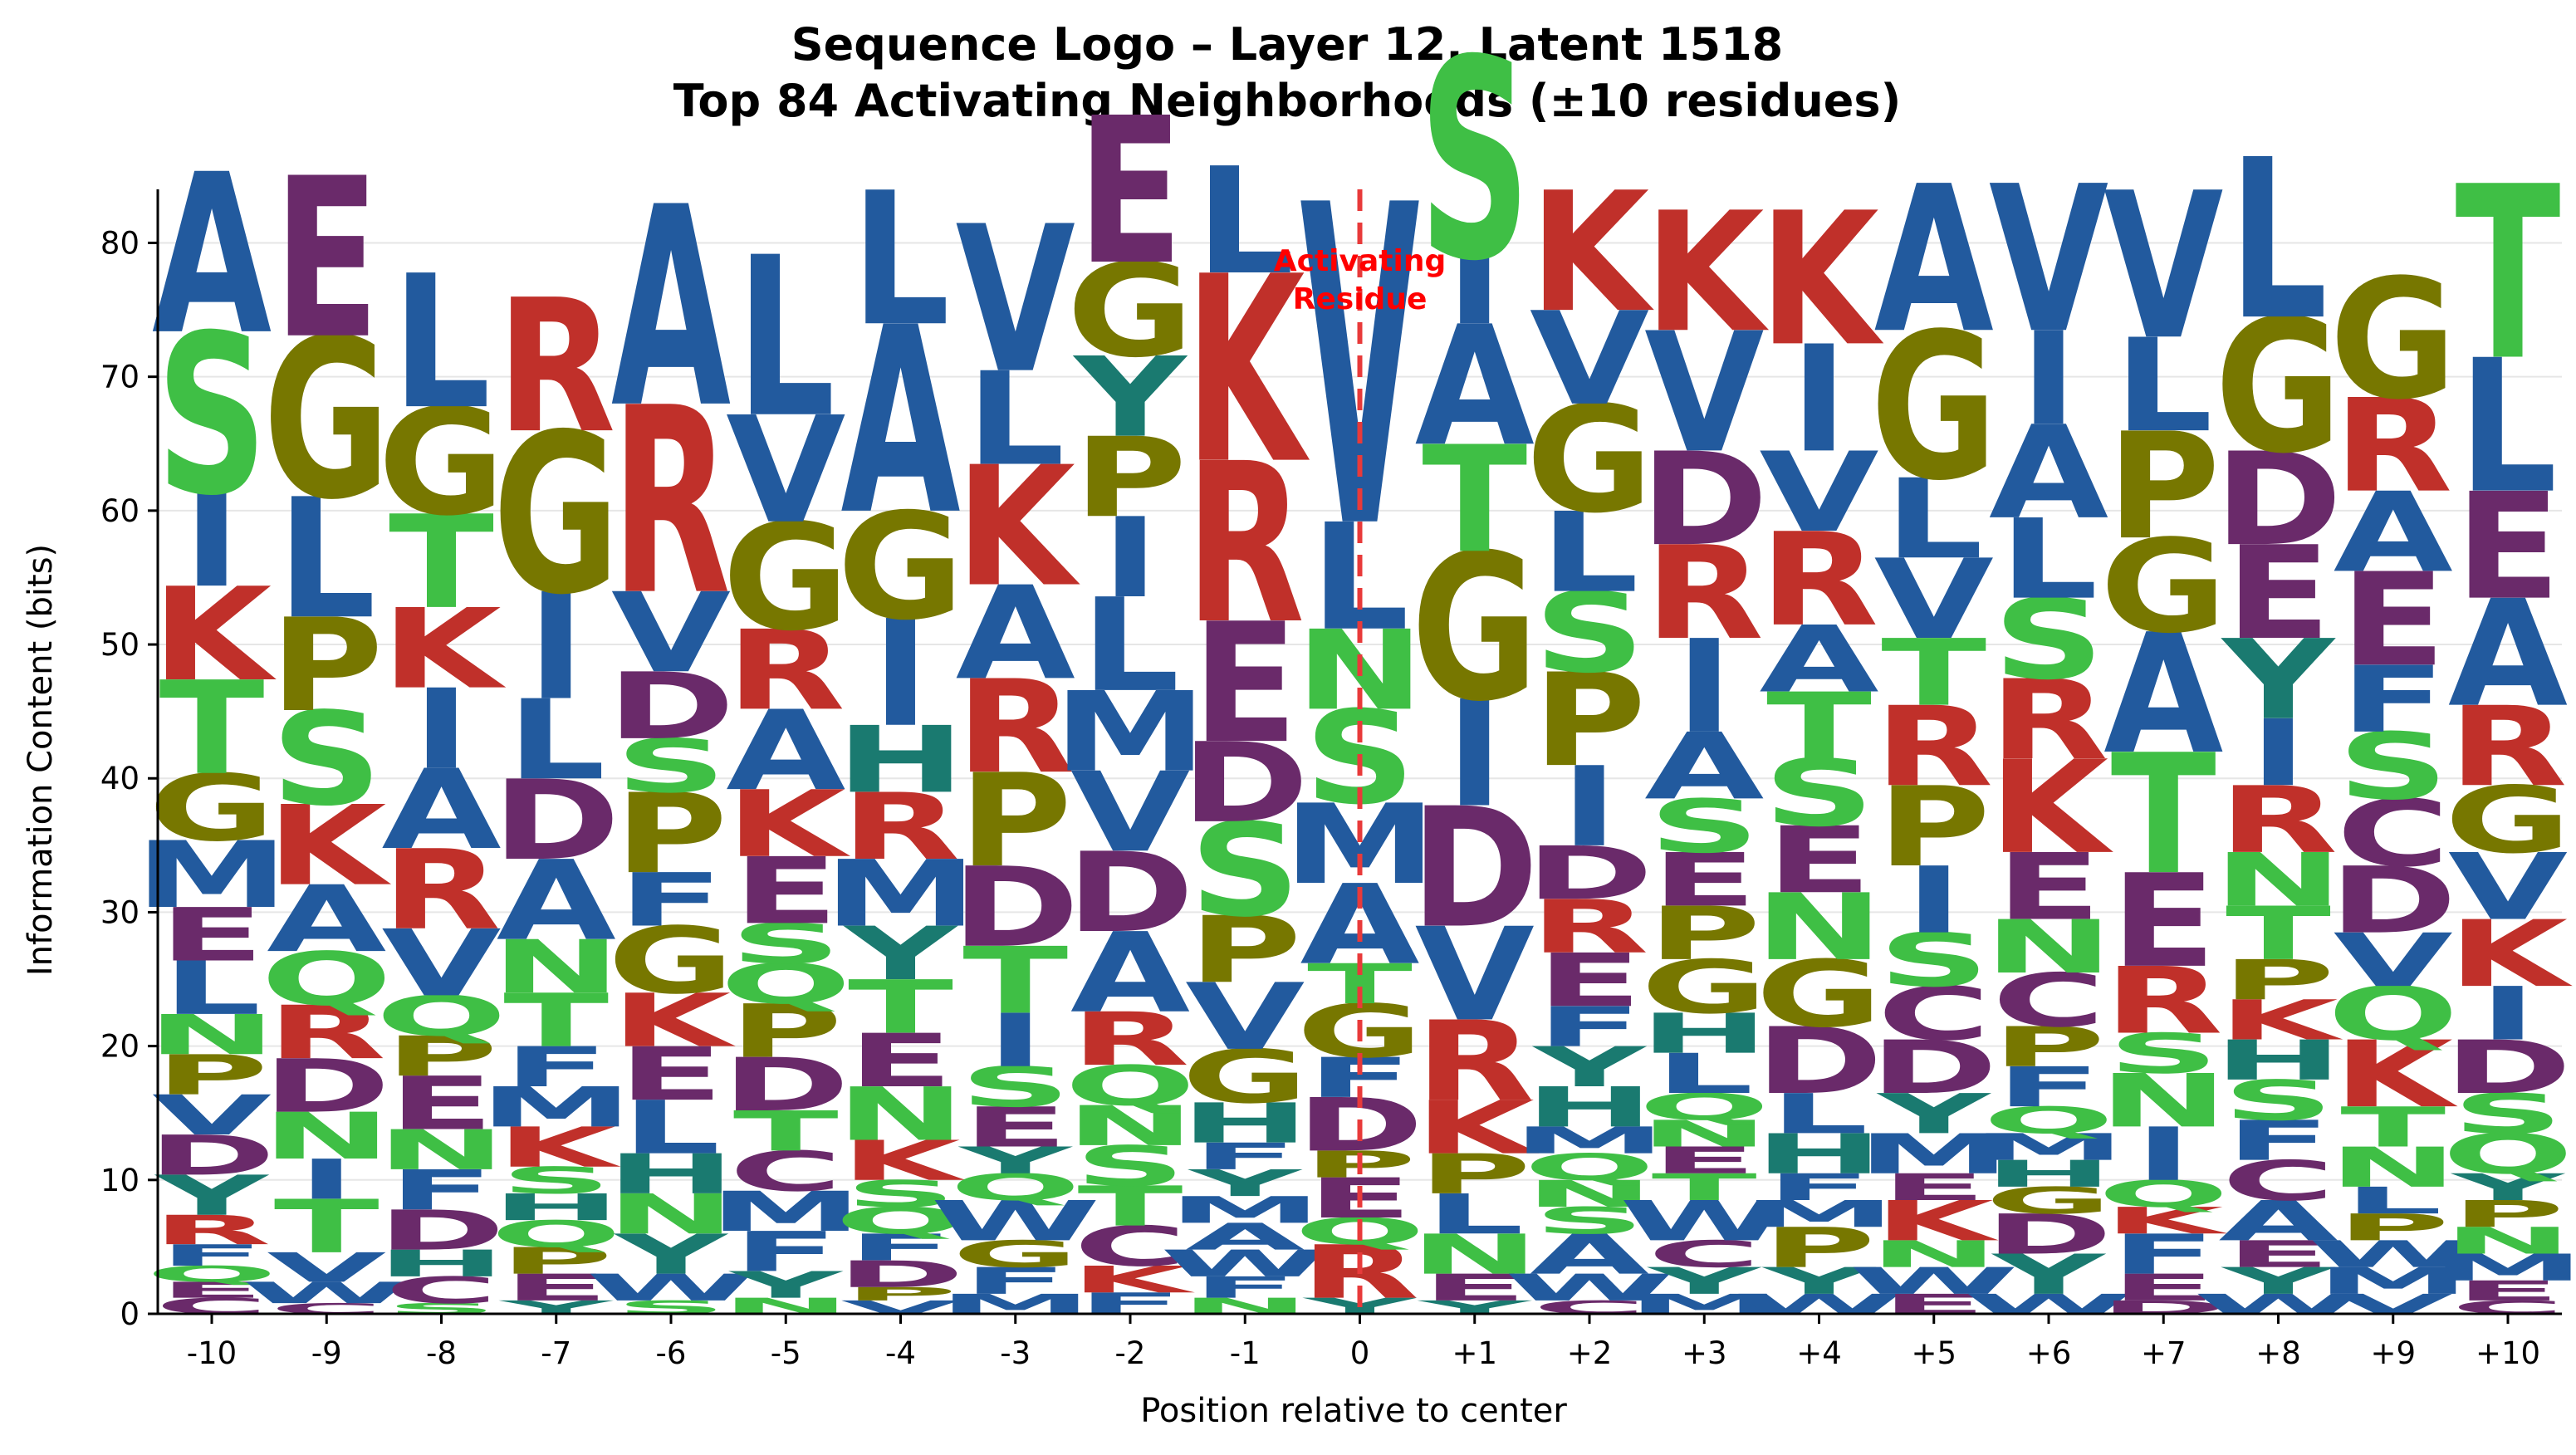 The width and height of the screenshot is (2576, 1455). Describe the element at coordinates (120, 1180) in the screenshot. I see `y-tick-label: 10` at that location.